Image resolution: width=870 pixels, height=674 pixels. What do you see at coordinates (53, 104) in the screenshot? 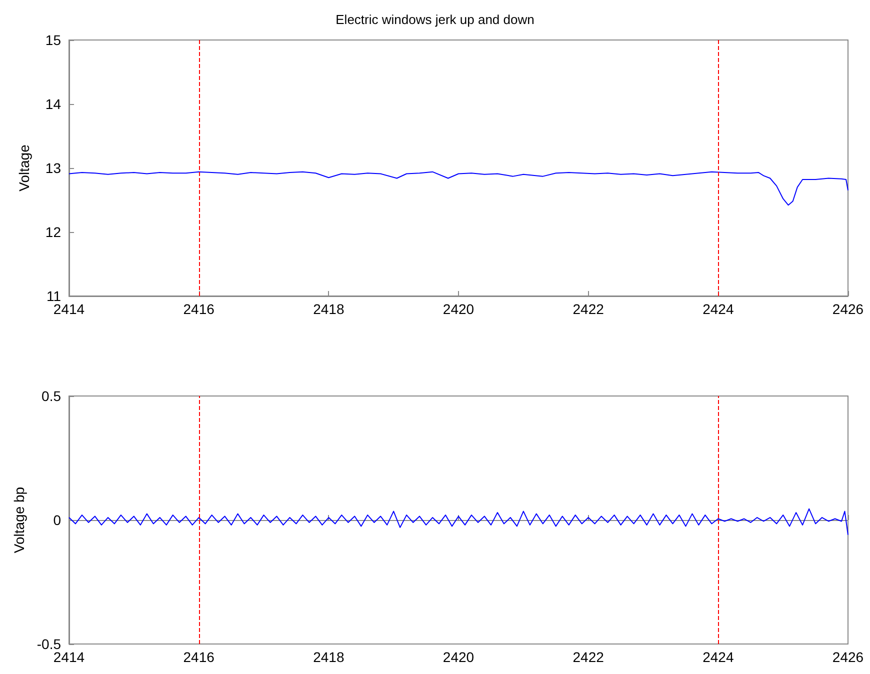
I see `y-tick-label: 14` at bounding box center [53, 104].